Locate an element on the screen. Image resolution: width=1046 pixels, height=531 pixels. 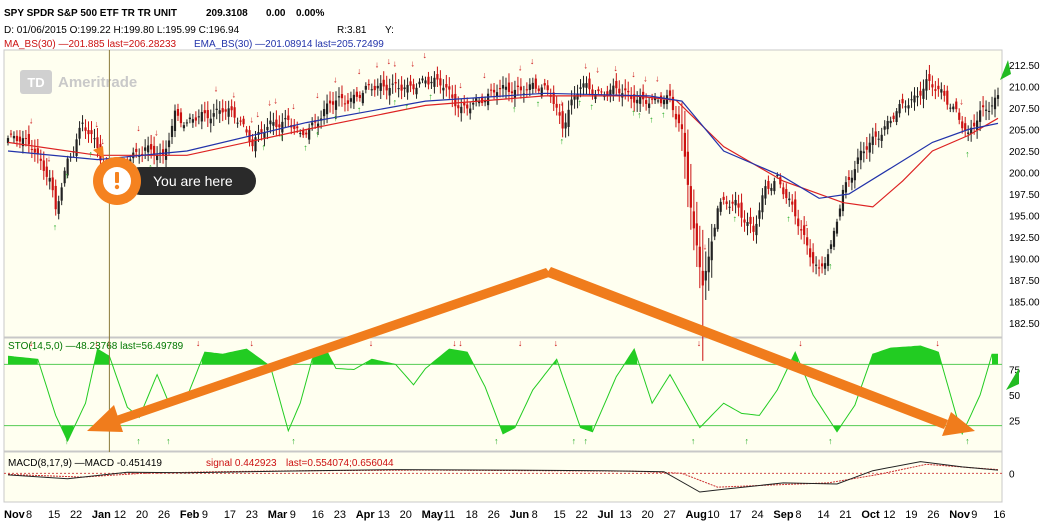
price-down-arrow-27: ↓ is located at coordinates (597, 70).